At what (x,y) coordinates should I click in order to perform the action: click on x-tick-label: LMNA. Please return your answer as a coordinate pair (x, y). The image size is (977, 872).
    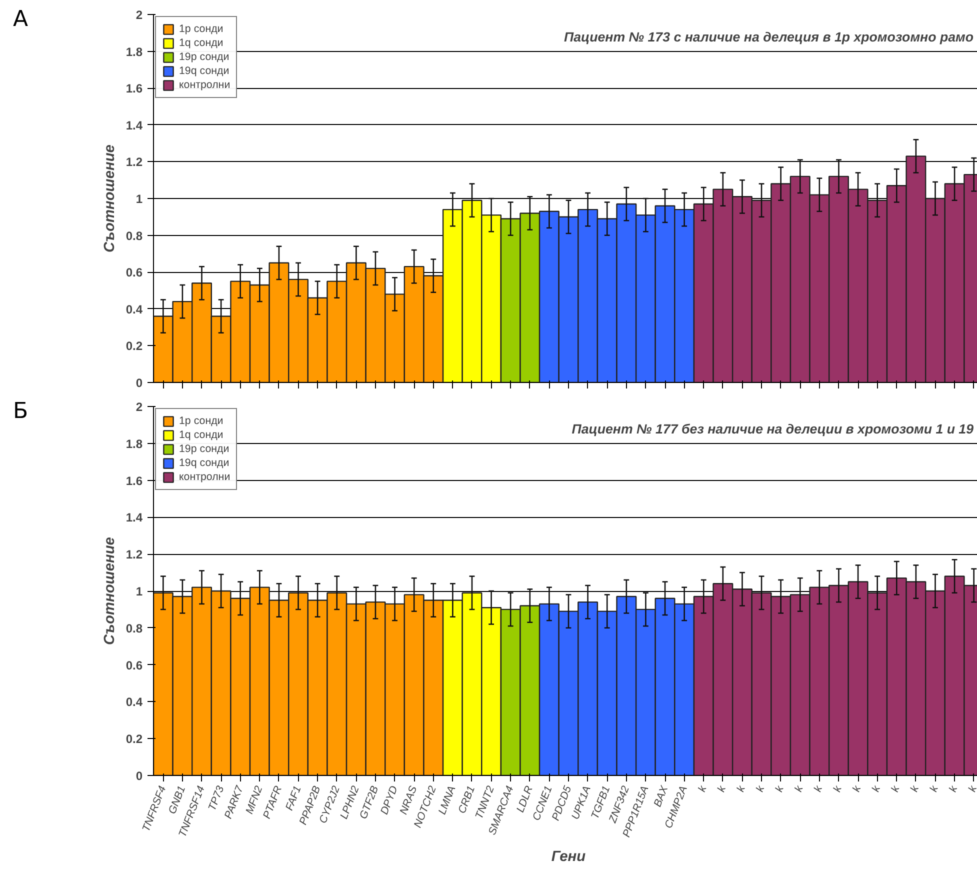
    Looking at the image, I should click on (447, 800).